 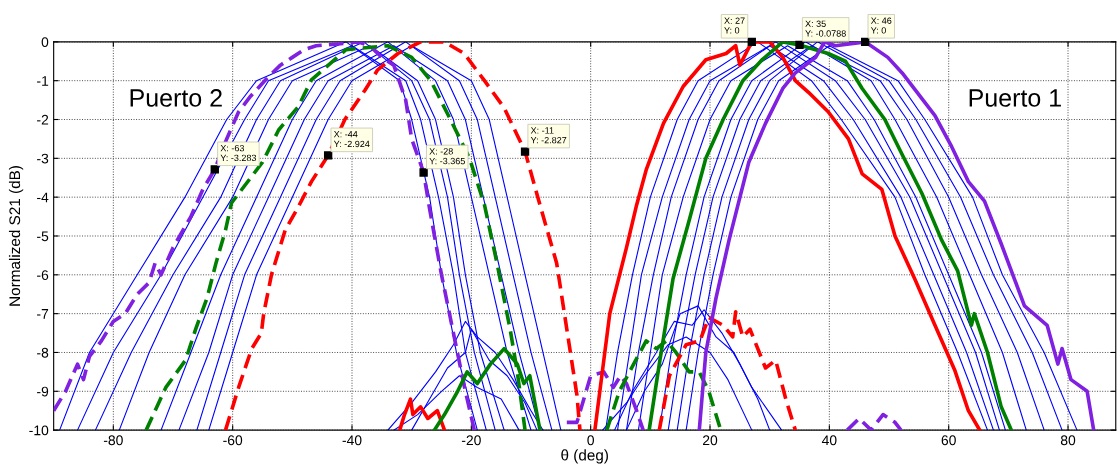 I want to click on annotation: X: -44 Y: -2.924, so click(x=351, y=139).